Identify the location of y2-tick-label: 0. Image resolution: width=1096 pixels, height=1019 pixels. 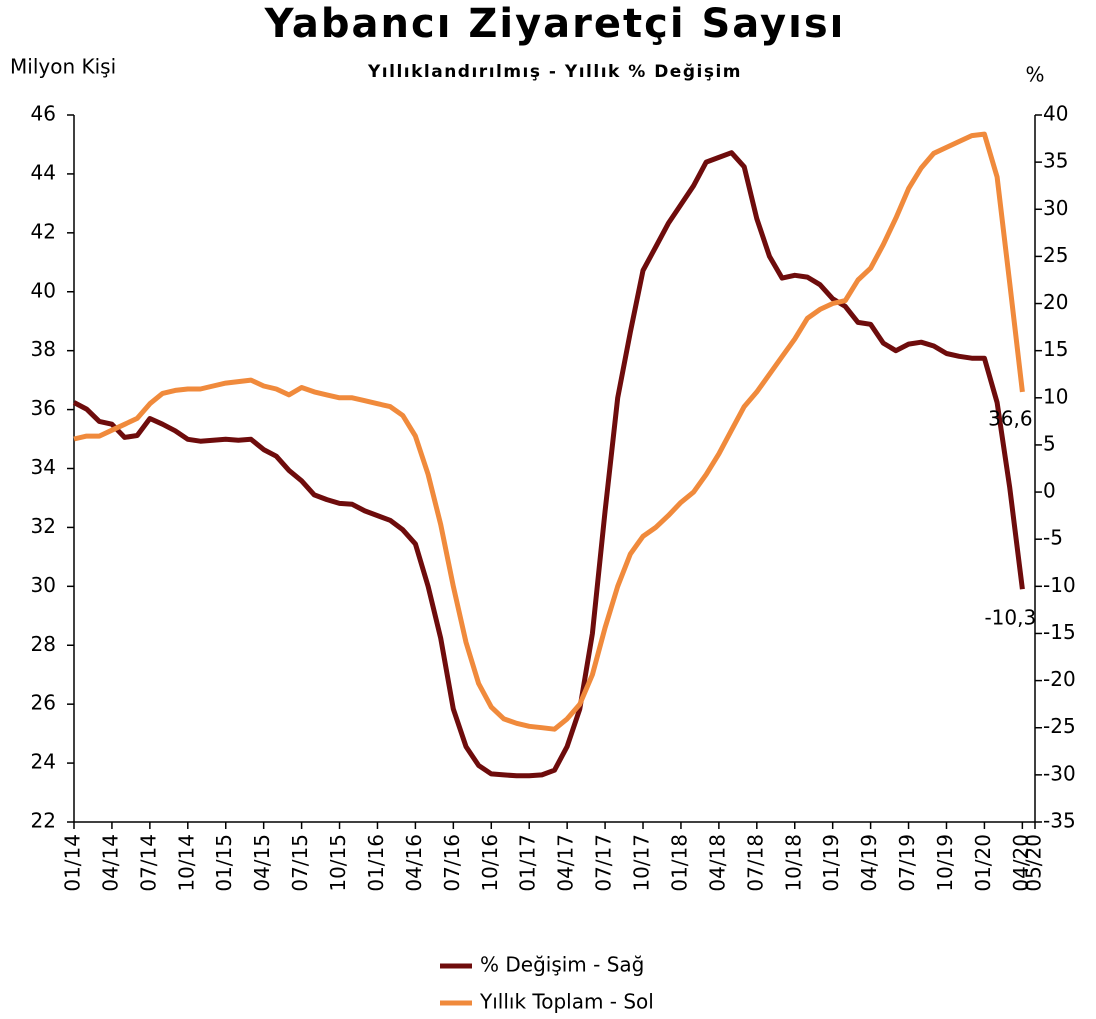
(1049, 491).